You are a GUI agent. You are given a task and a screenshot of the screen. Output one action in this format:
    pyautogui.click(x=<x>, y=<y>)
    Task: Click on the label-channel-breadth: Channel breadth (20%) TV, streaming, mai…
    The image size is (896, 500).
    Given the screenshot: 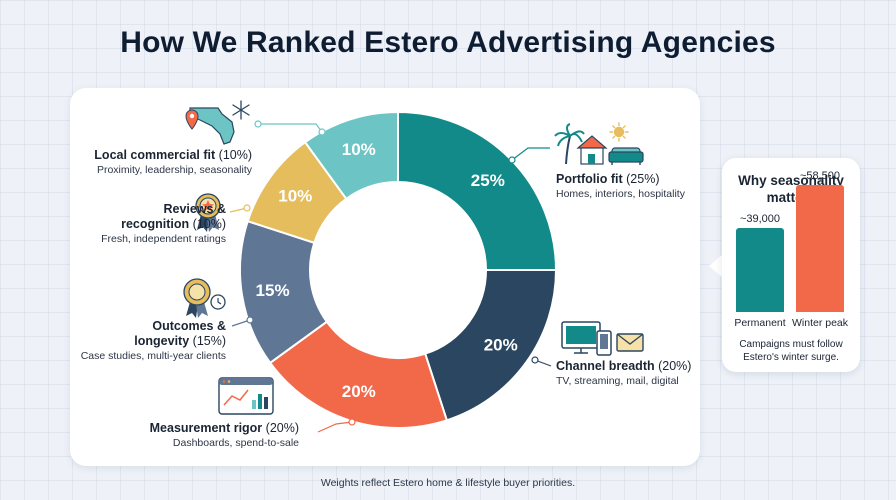 What is the action you would take?
    pyautogui.click(x=624, y=373)
    